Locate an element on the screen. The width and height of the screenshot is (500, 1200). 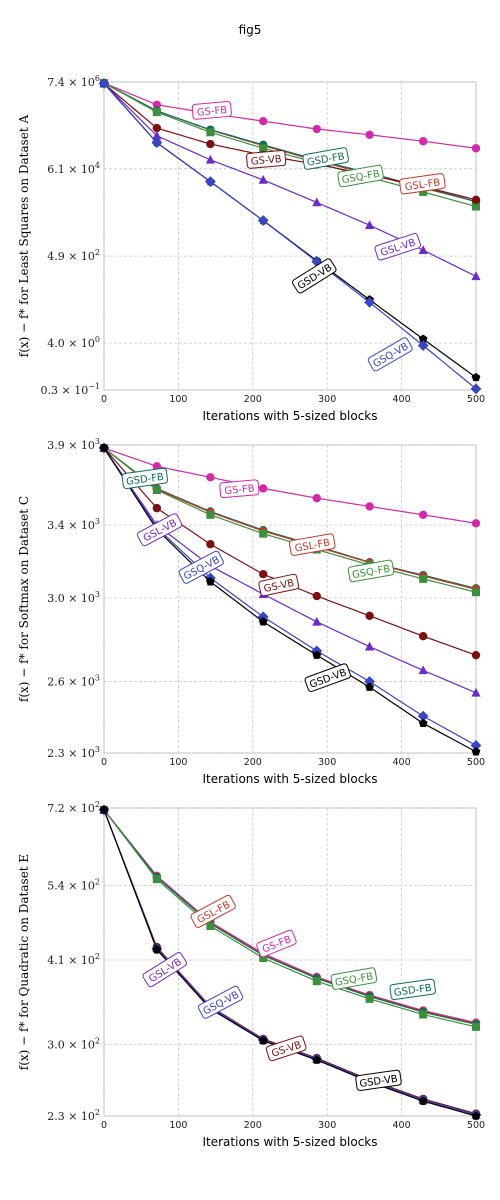
y-axis-label: f(x) − f* for Quadratic on Dataset E is located at coordinates (24, 962).